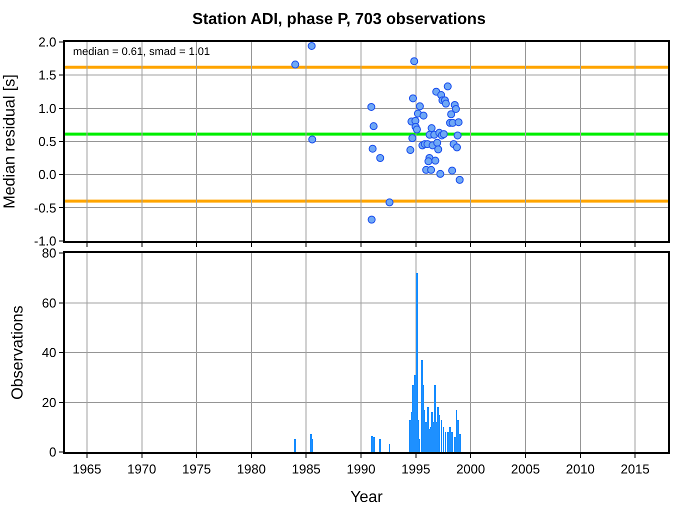 The width and height of the screenshot is (678, 511). Describe the element at coordinates (45, 208) in the screenshot. I see `y-tick-label: -0.5` at that location.